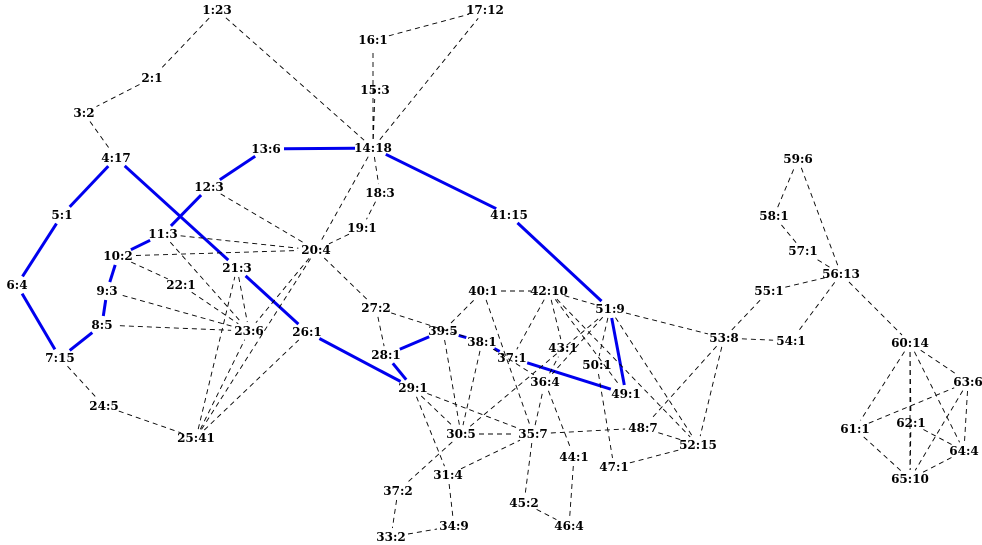 This screenshot has width=982, height=545. I want to click on node-label-16: 16:1, so click(372, 40).